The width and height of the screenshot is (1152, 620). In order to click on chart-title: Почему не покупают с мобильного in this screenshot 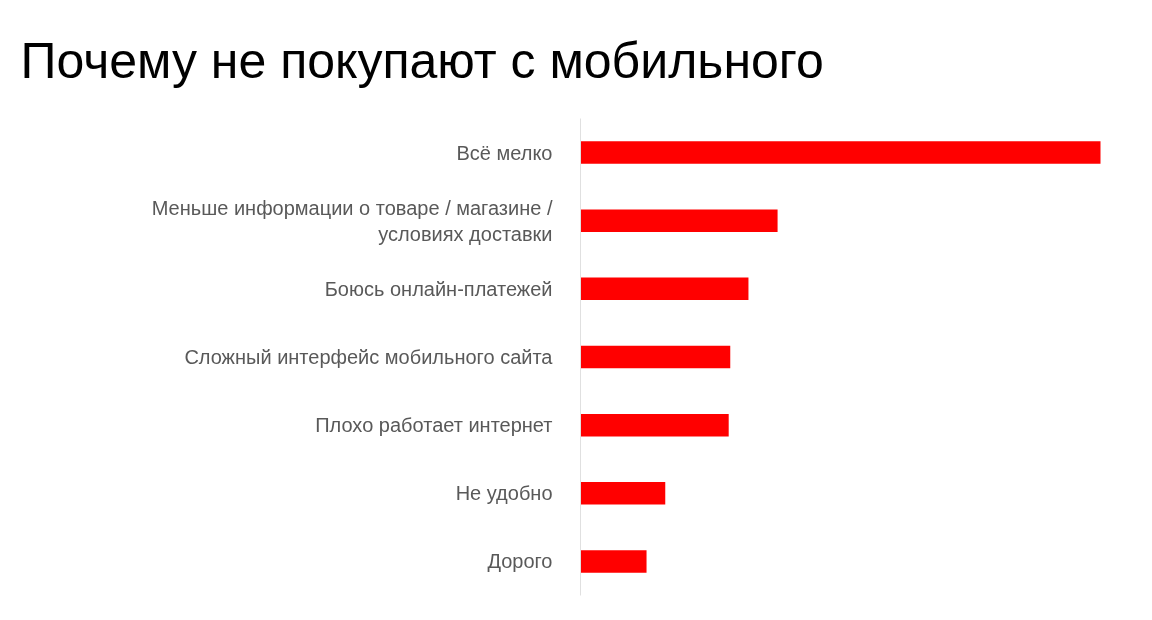, I will do `click(422, 60)`.